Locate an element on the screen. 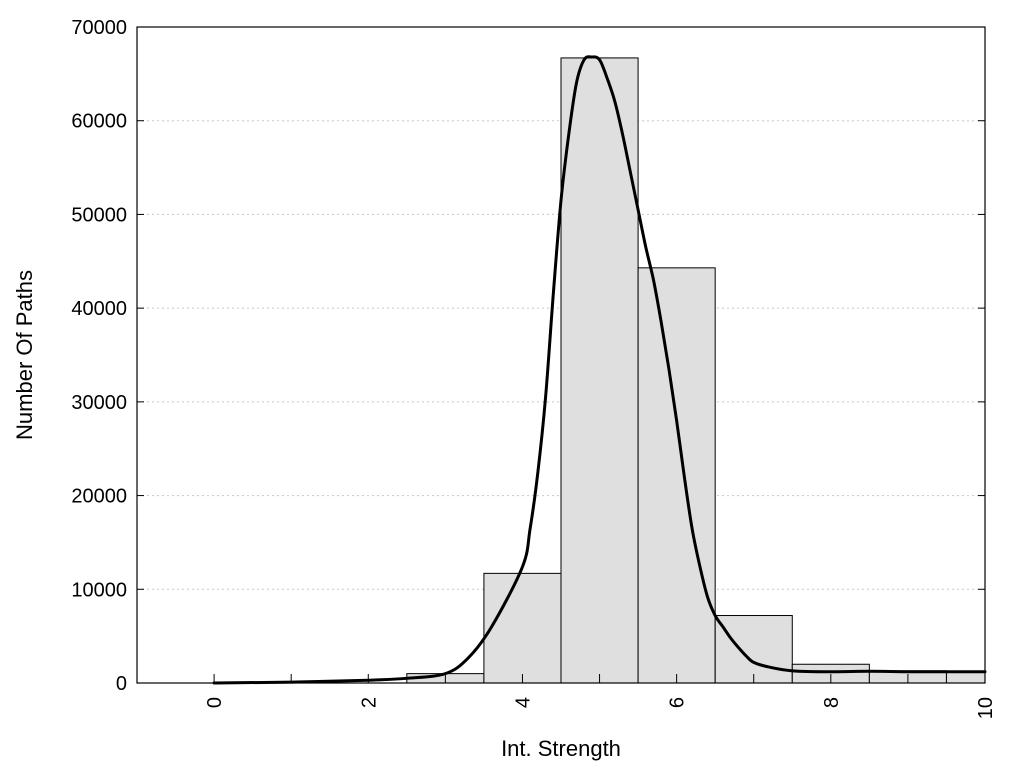  y-tick-label-40000: 40000 is located at coordinates (99, 309).